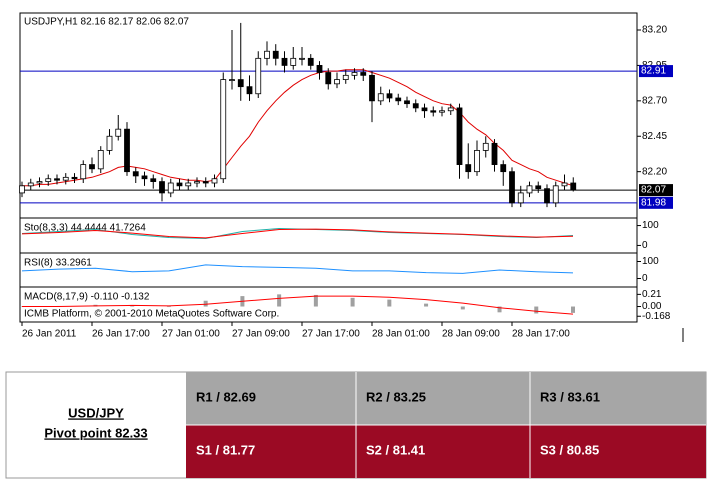  I want to click on y-tick-label: 0.00, so click(652, 306).